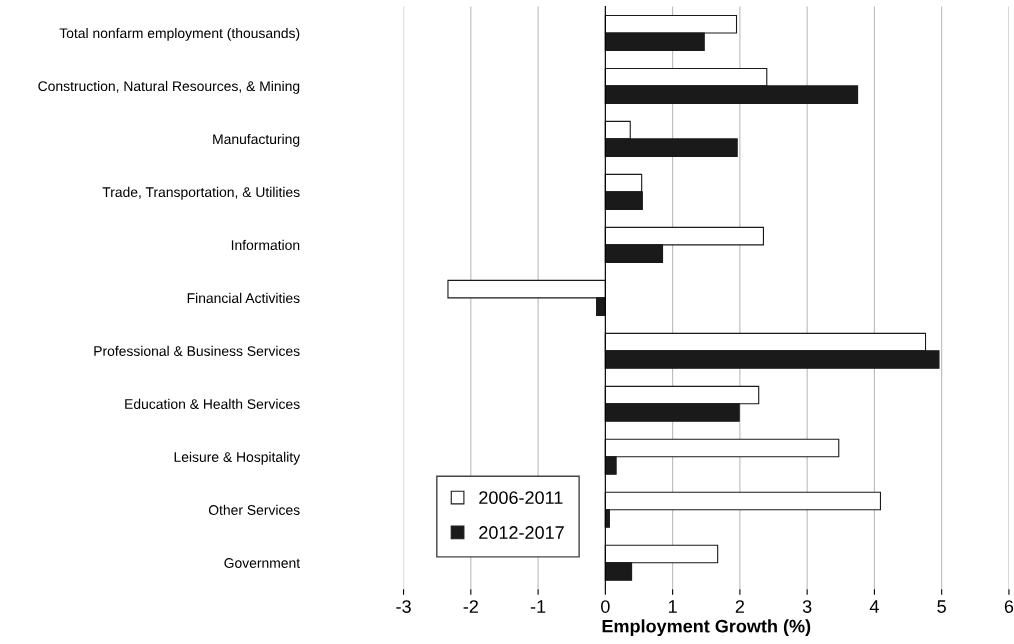  What do you see at coordinates (169, 87) in the screenshot?
I see `y-tick-label: Construction, Natural Resources, & Mining` at bounding box center [169, 87].